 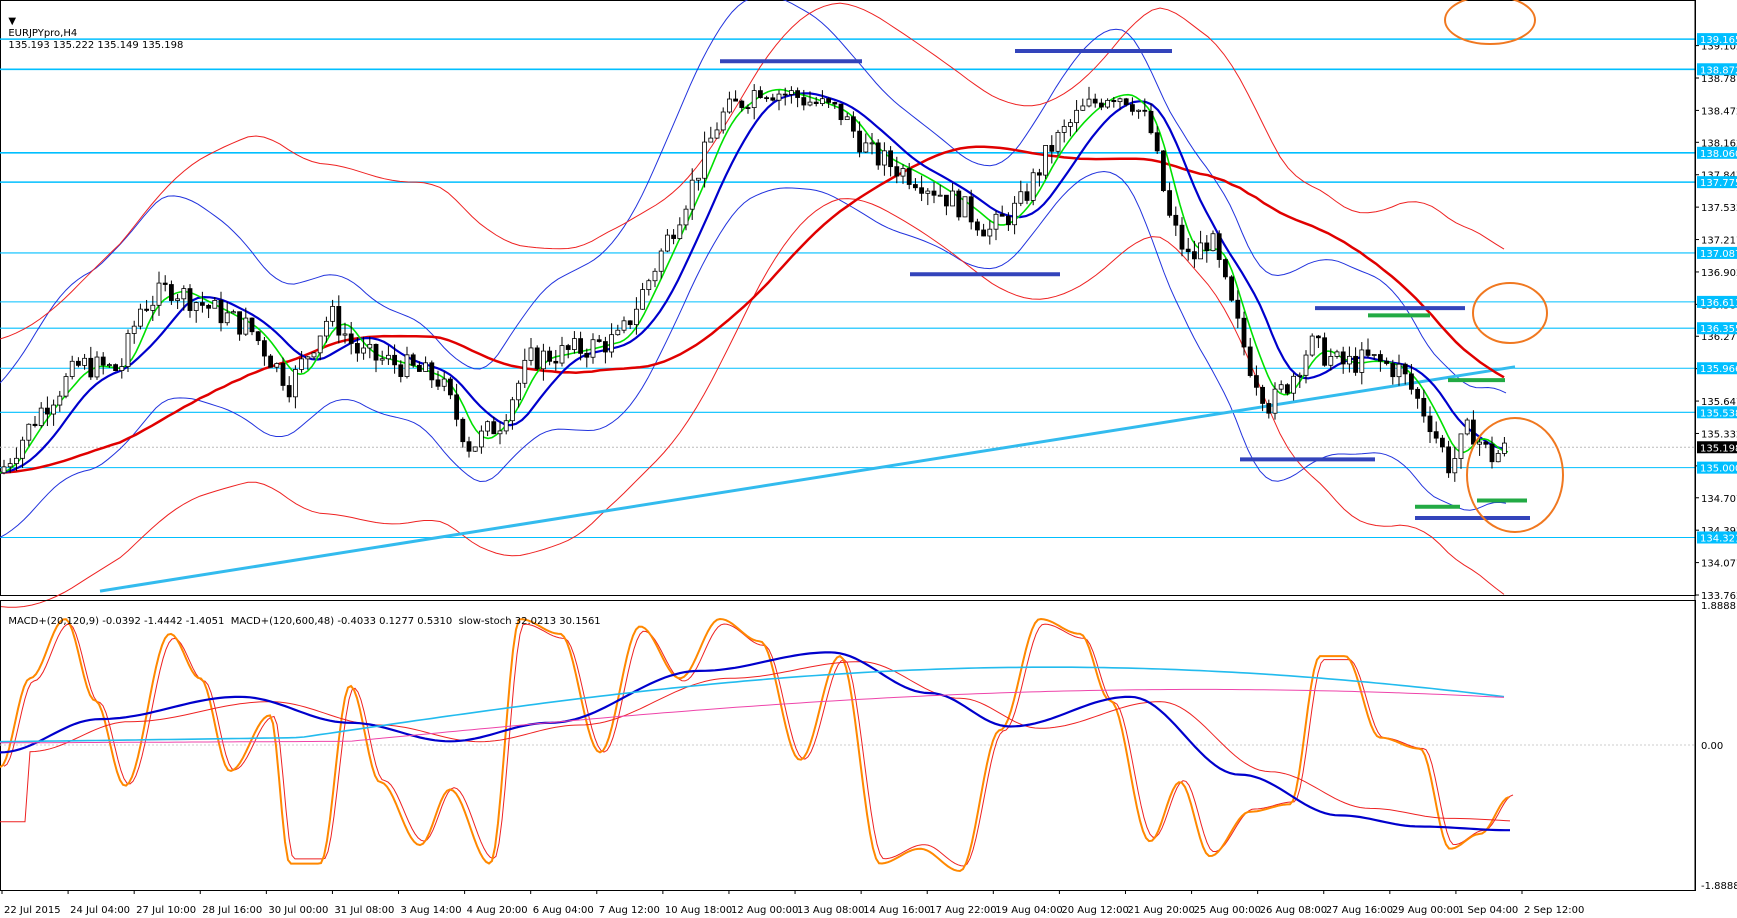 I want to click on x-tick-label: 14 Aug 16:00, so click(x=896, y=910).